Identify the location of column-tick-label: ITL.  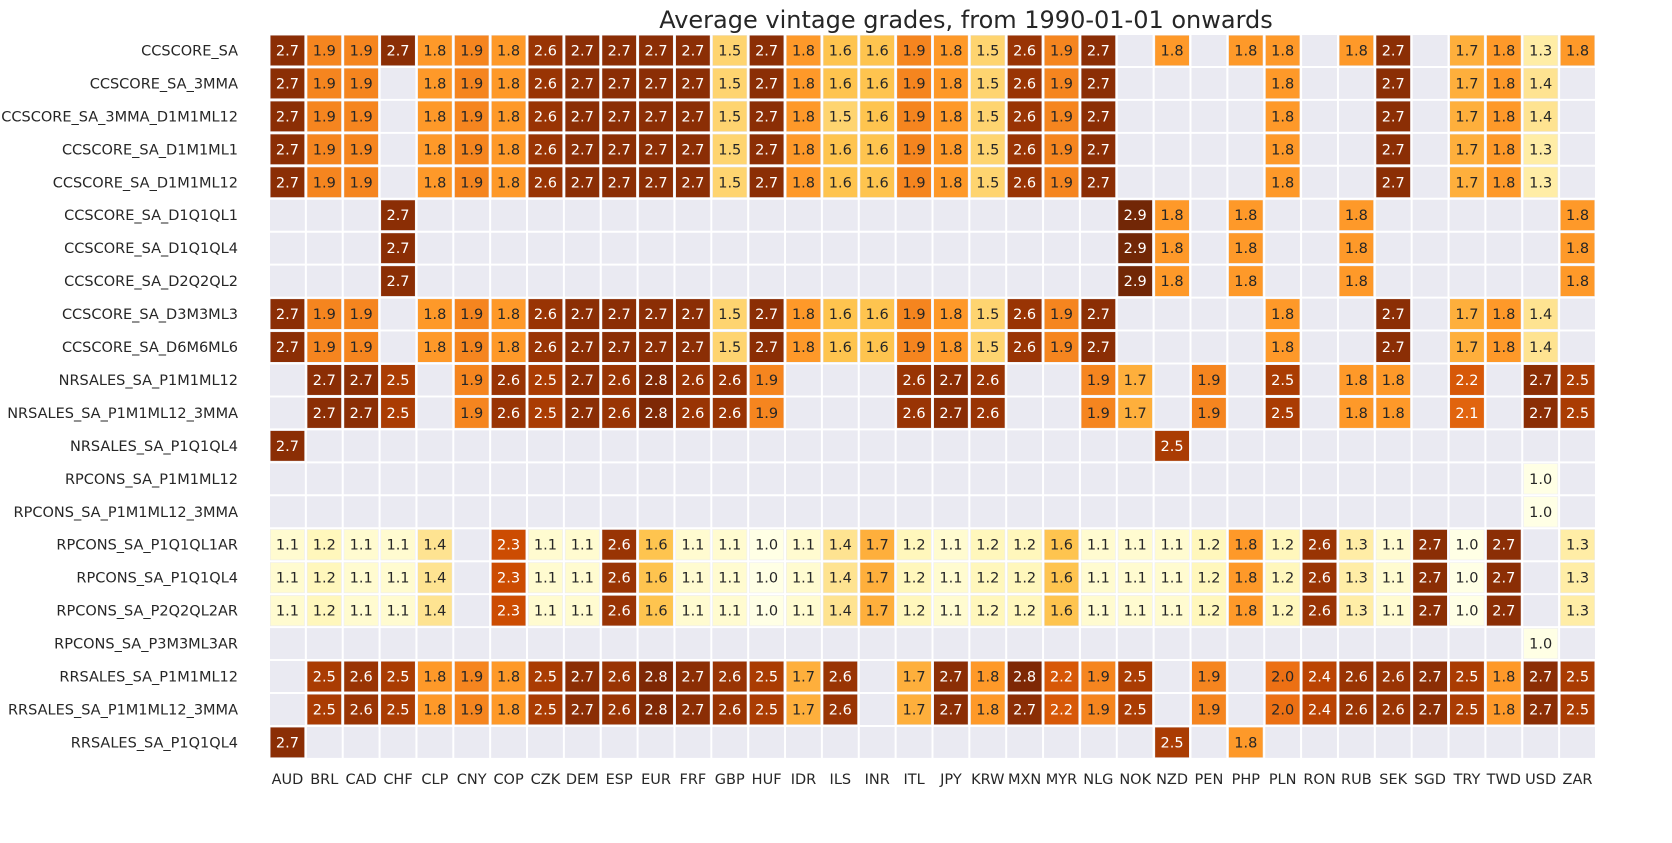
(913, 780).